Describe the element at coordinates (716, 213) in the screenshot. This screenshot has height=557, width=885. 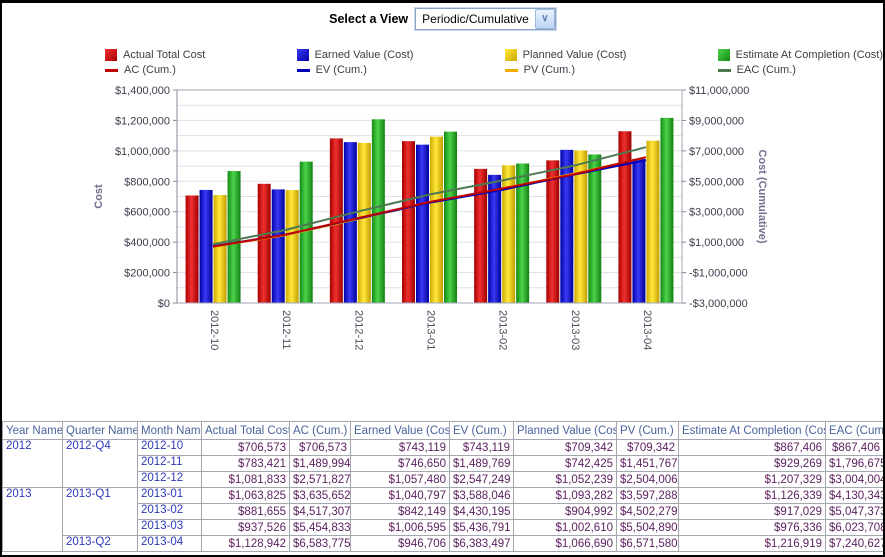
I see `right-axis-tick-label: $3,000,000` at that location.